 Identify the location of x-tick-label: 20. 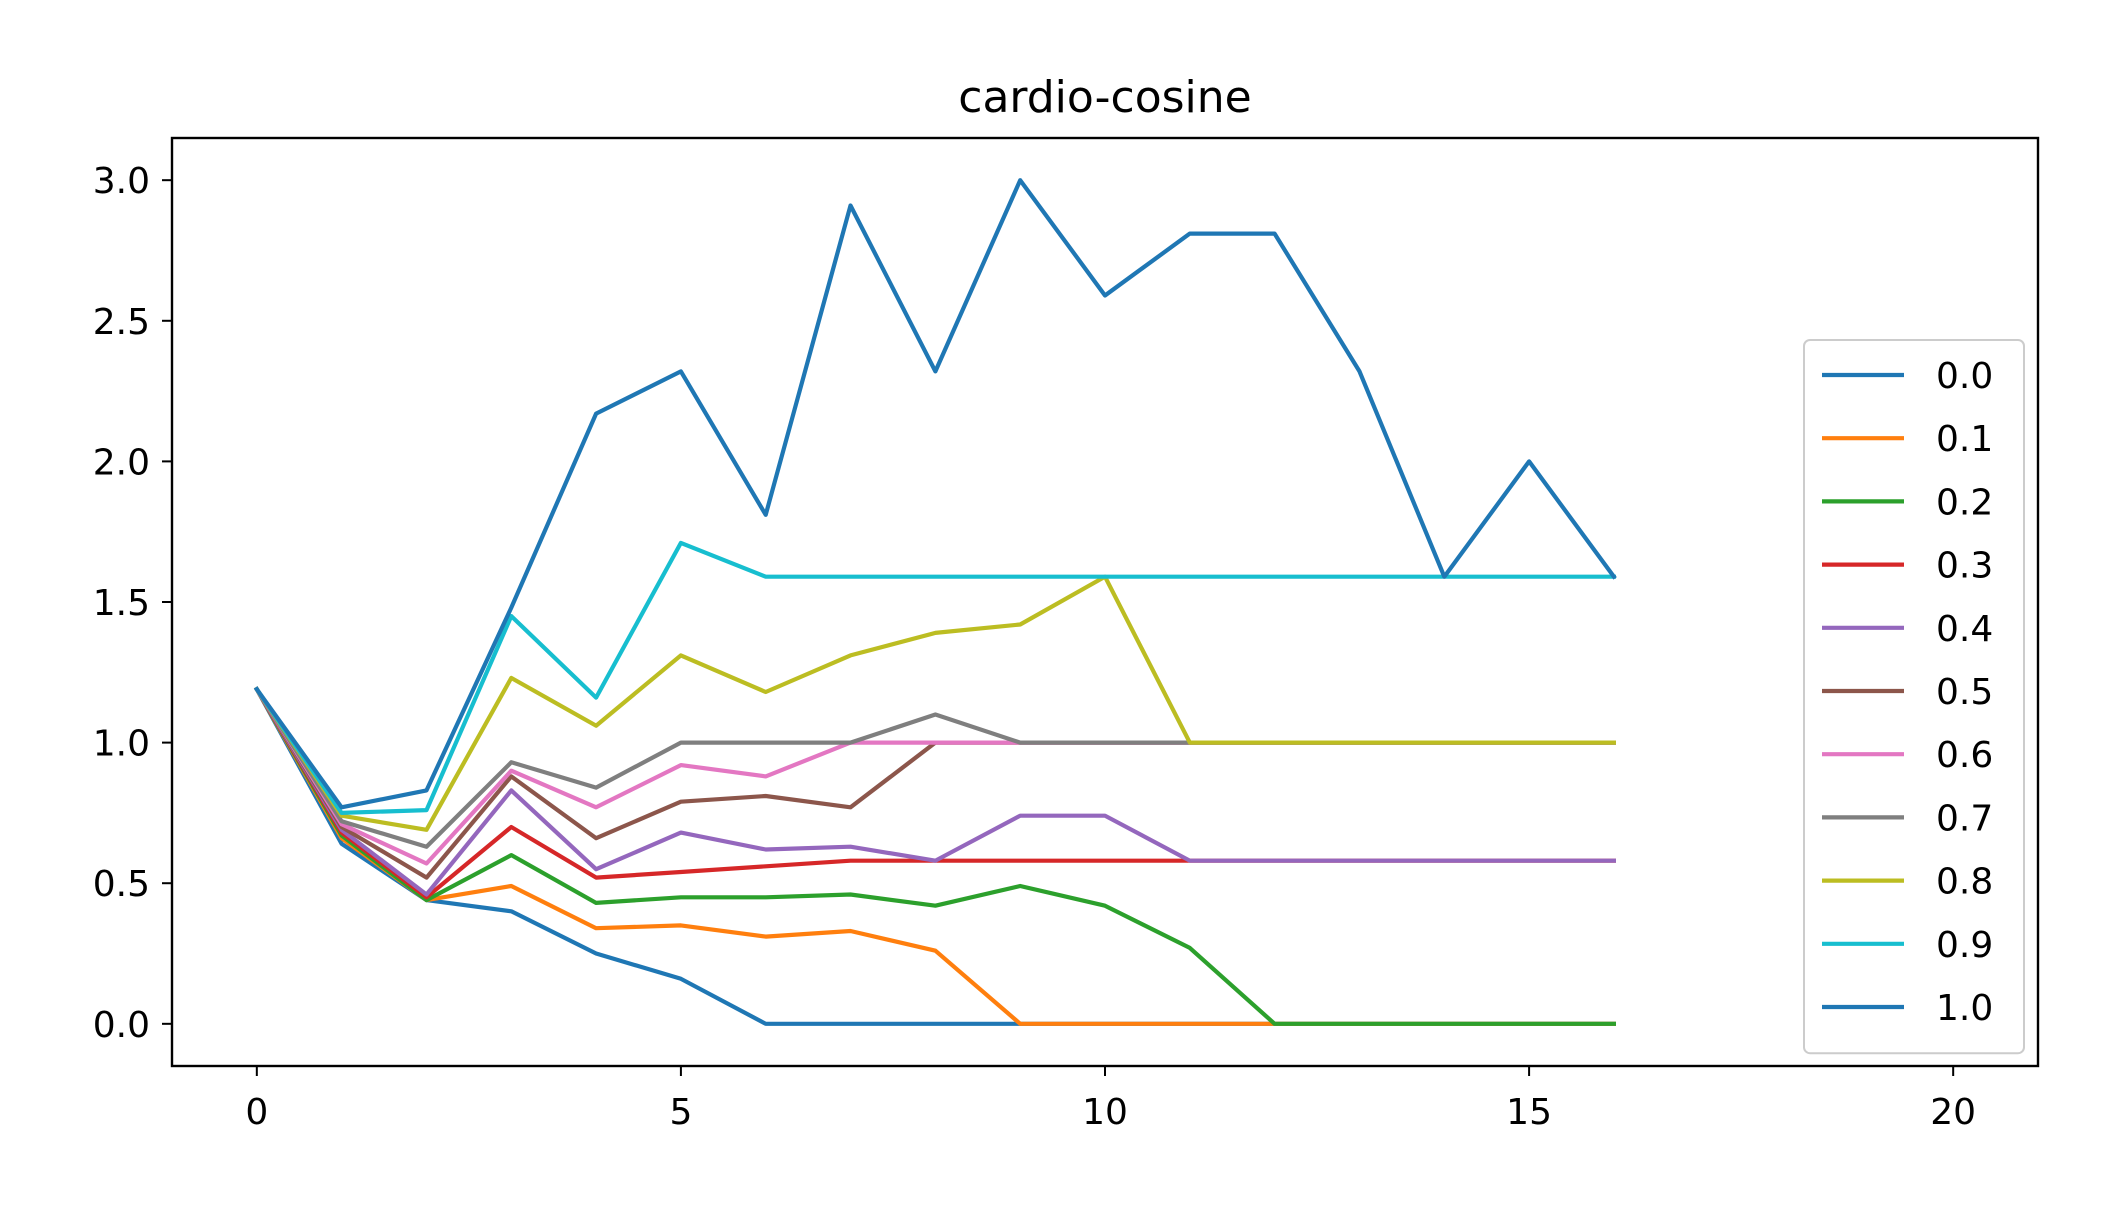
(1953, 1112).